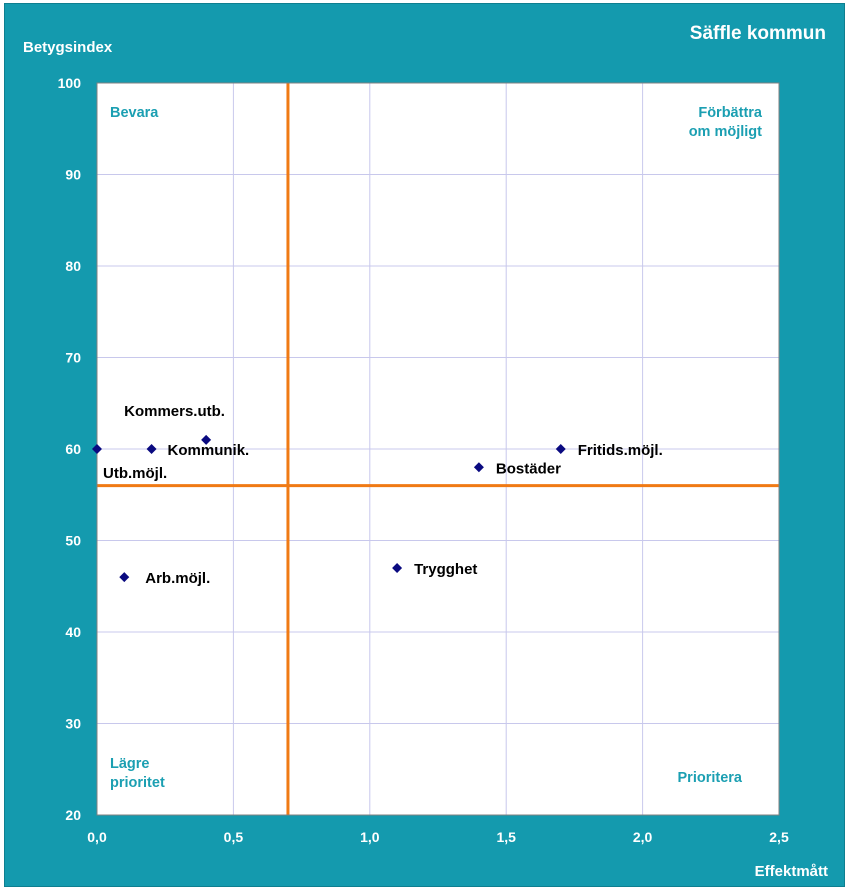 The image size is (850, 893). Describe the element at coordinates (97, 837) in the screenshot. I see `x-tick-label: 0,0` at that location.